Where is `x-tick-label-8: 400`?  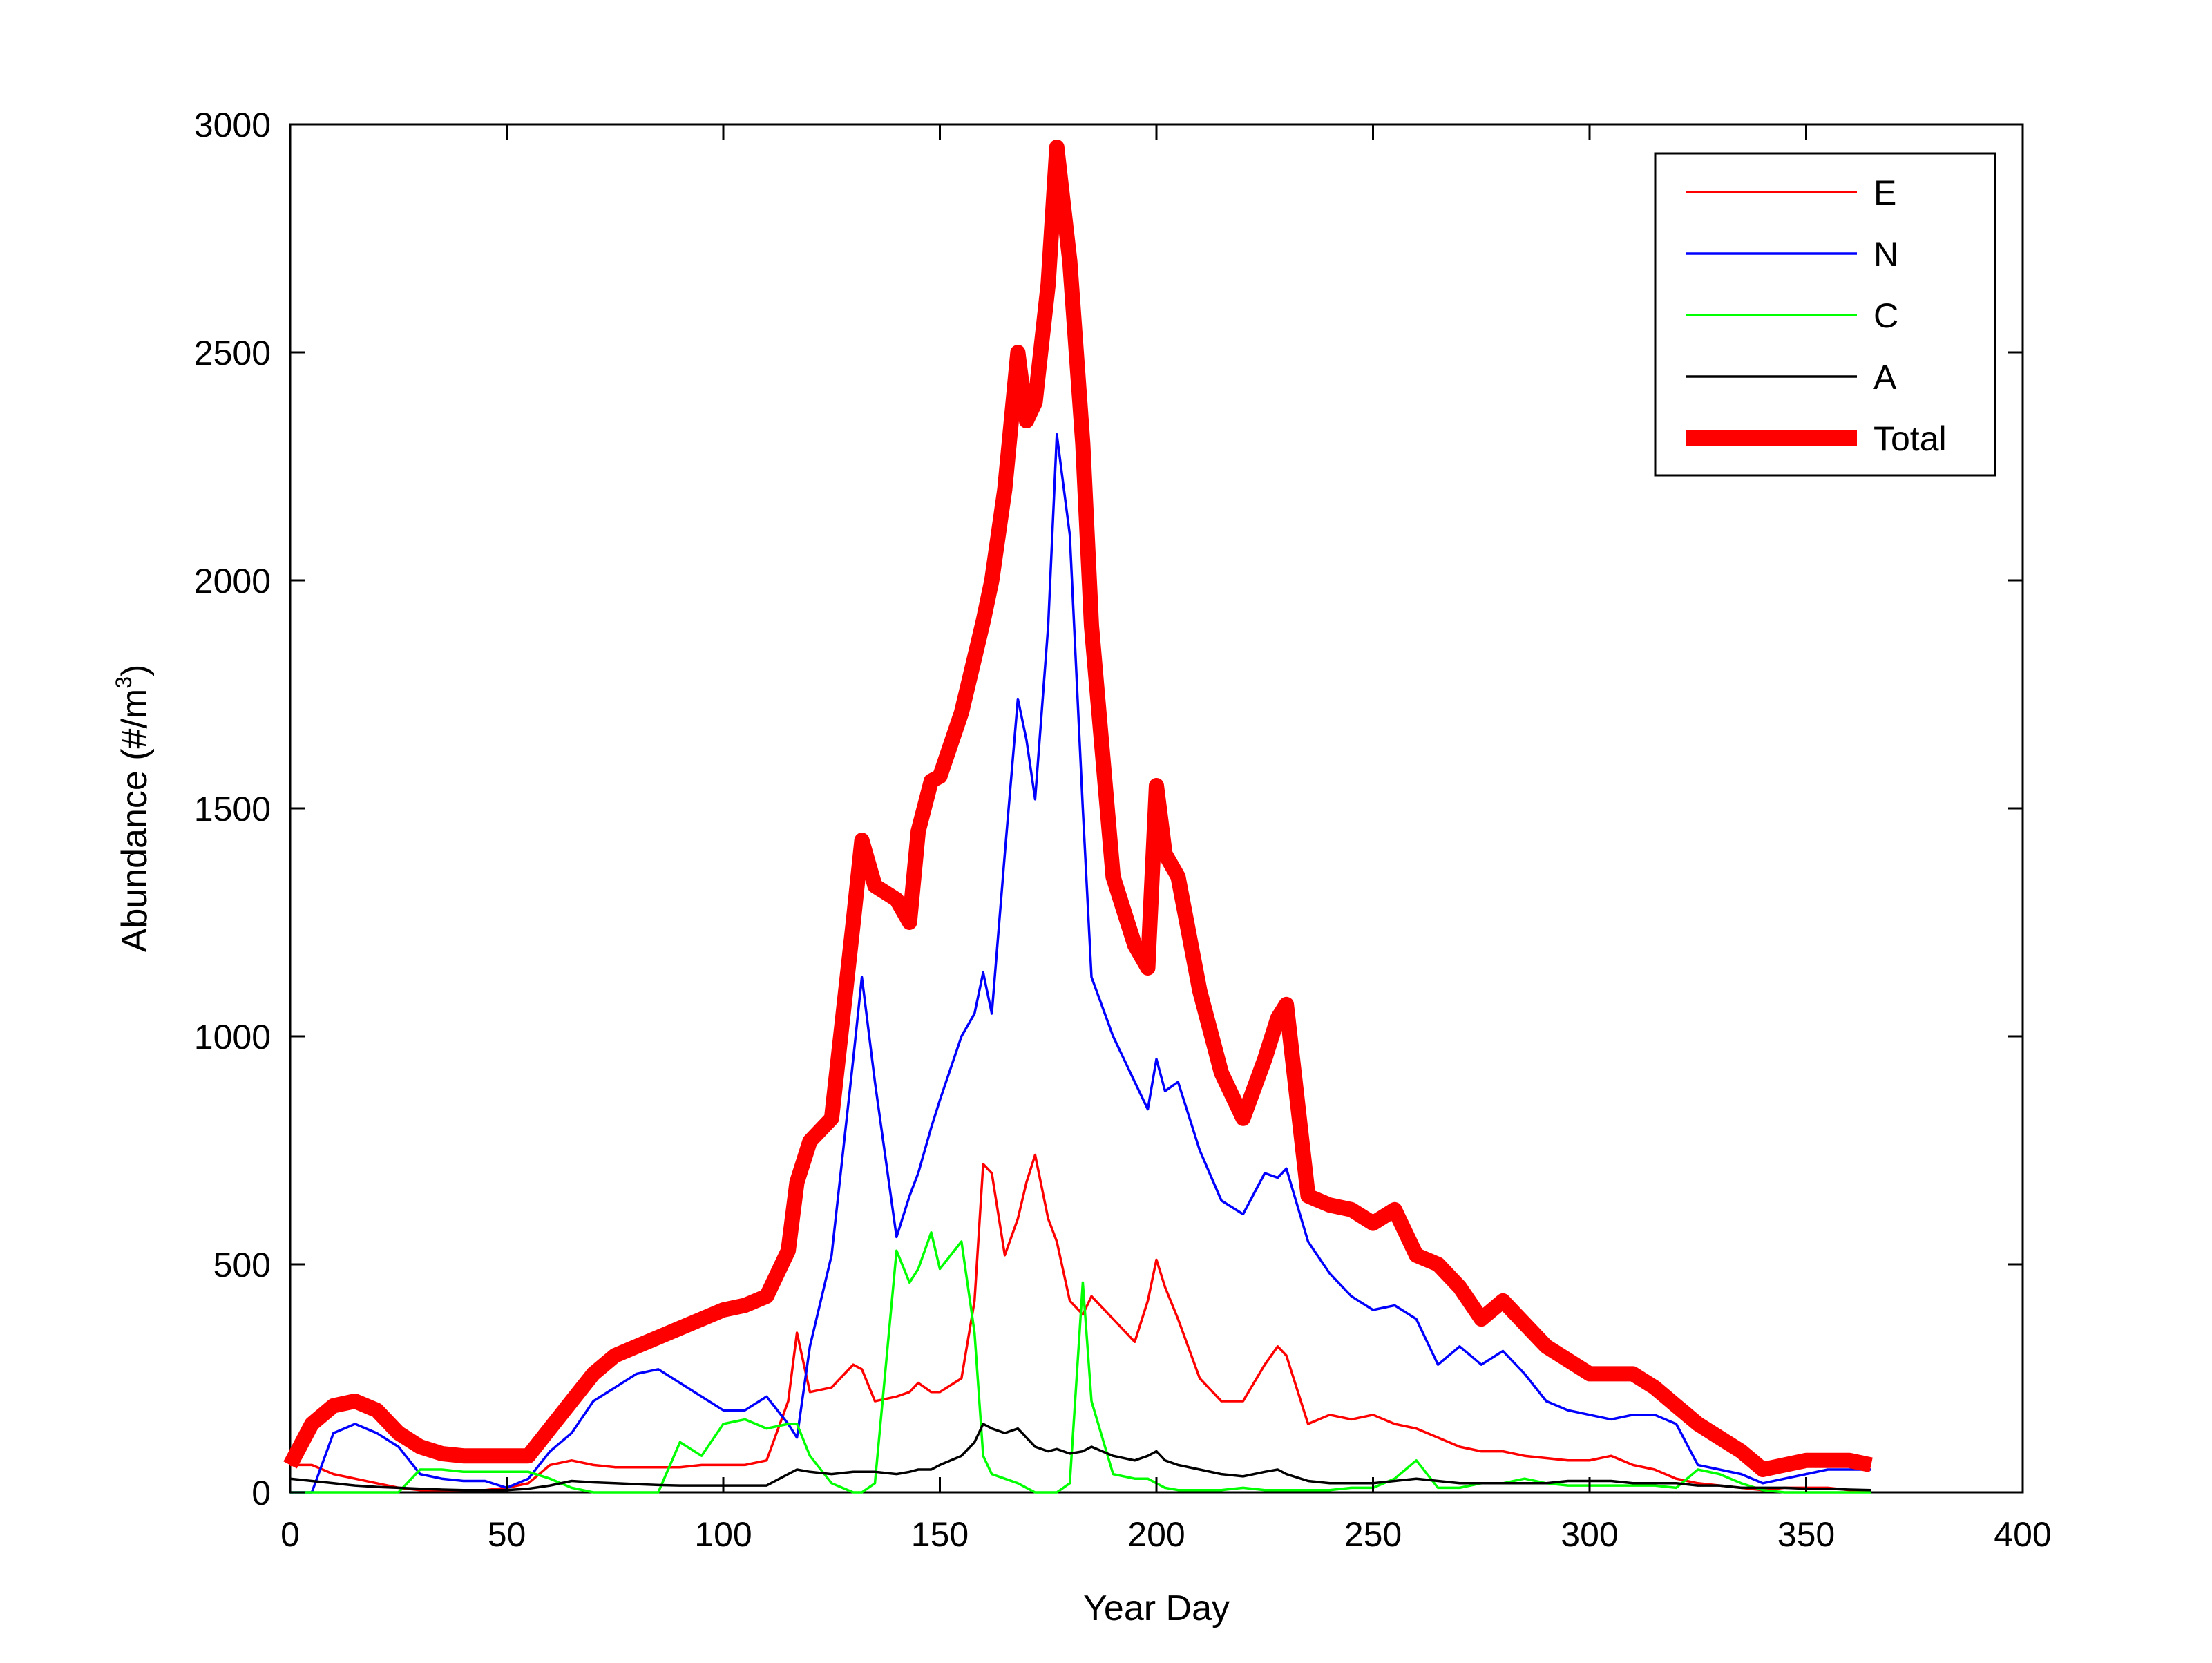 x-tick-label-8: 400 is located at coordinates (2022, 1534).